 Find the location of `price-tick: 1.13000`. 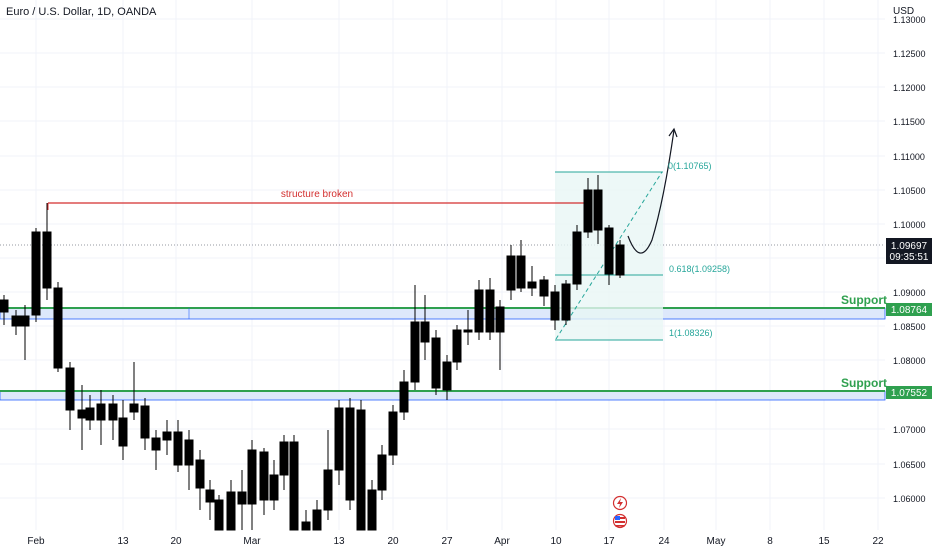

price-tick: 1.13000 is located at coordinates (909, 20).